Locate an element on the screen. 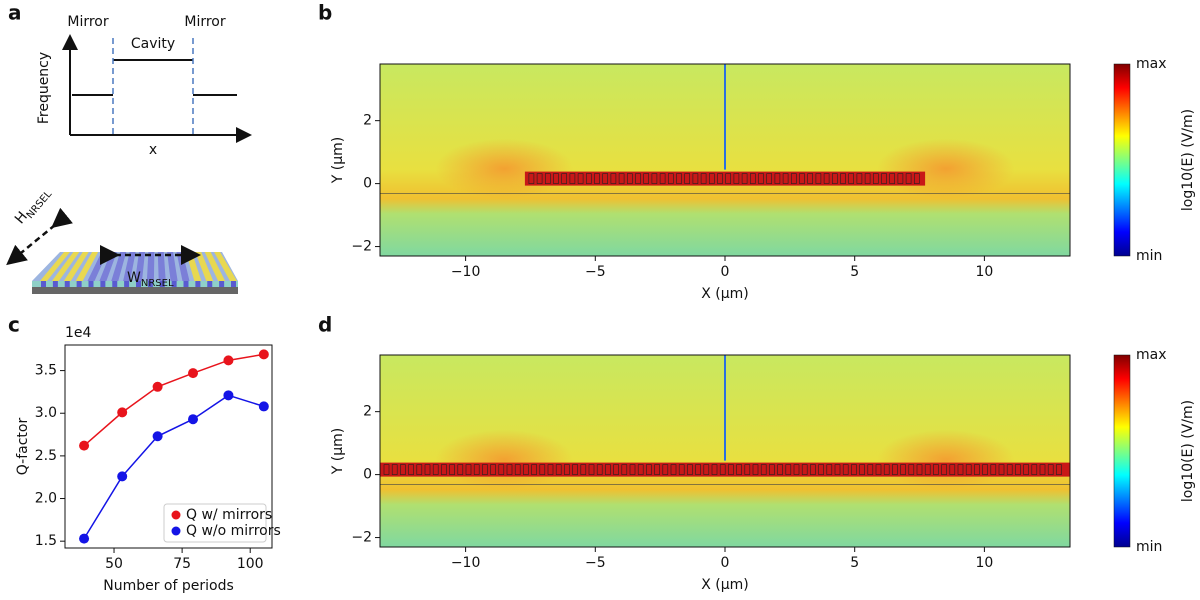 This screenshot has height=600, width=1200. panel-label: d is located at coordinates (325, 325).